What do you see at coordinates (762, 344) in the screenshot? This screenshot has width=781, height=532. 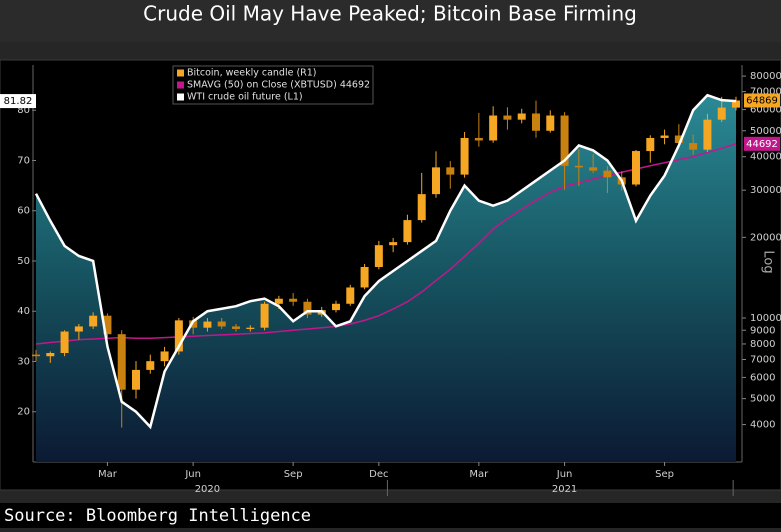 I see `y2-tick-label: 8000` at bounding box center [762, 344].